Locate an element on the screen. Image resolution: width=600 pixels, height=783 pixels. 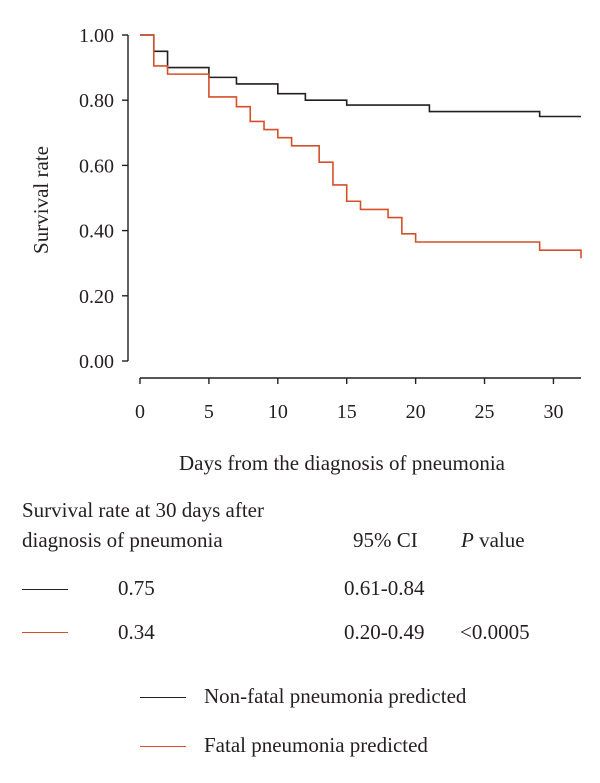
table-row-line-nonfatal is located at coordinates (45, 589).